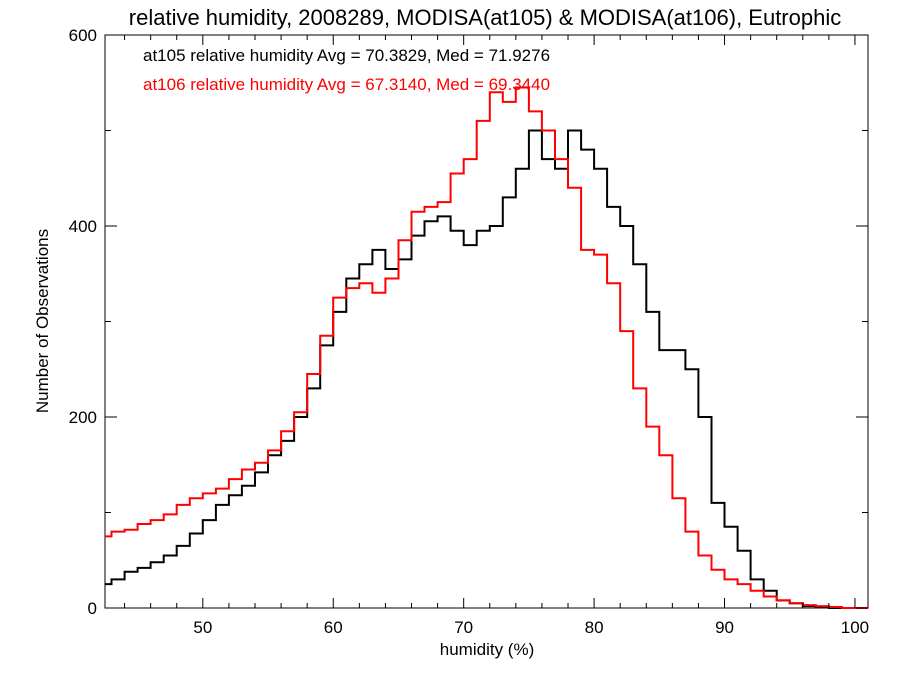 The height and width of the screenshot is (680, 900). Describe the element at coordinates (594, 627) in the screenshot. I see `x-tick-label: 80` at that location.